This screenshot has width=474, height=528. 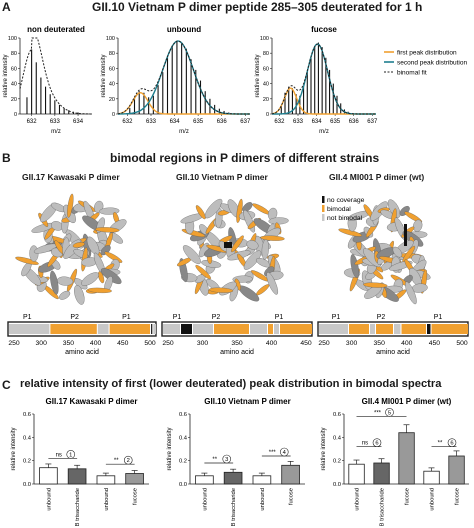 What do you see at coordinates (230, 268) in the screenshot?
I see `structure-vietnam-bottom` at bounding box center [230, 268].